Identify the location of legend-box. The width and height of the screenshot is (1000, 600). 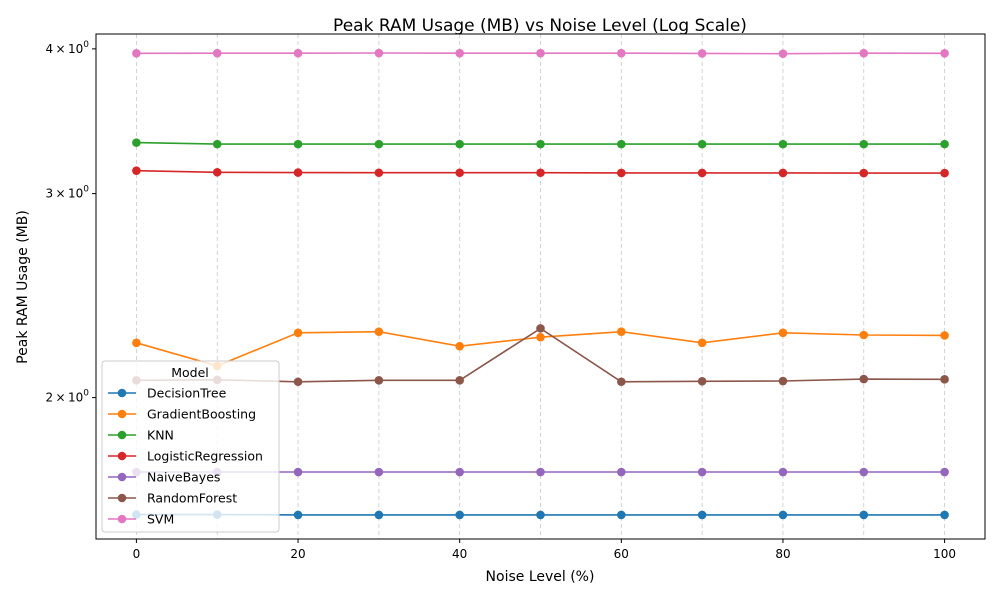
(190, 446).